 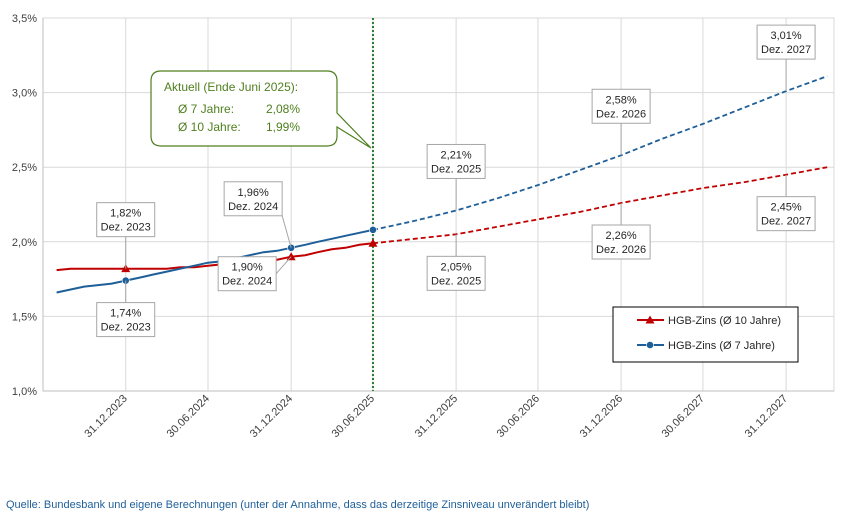 I want to click on data-callout: 1,90% Dez. 2024, so click(x=254, y=274).